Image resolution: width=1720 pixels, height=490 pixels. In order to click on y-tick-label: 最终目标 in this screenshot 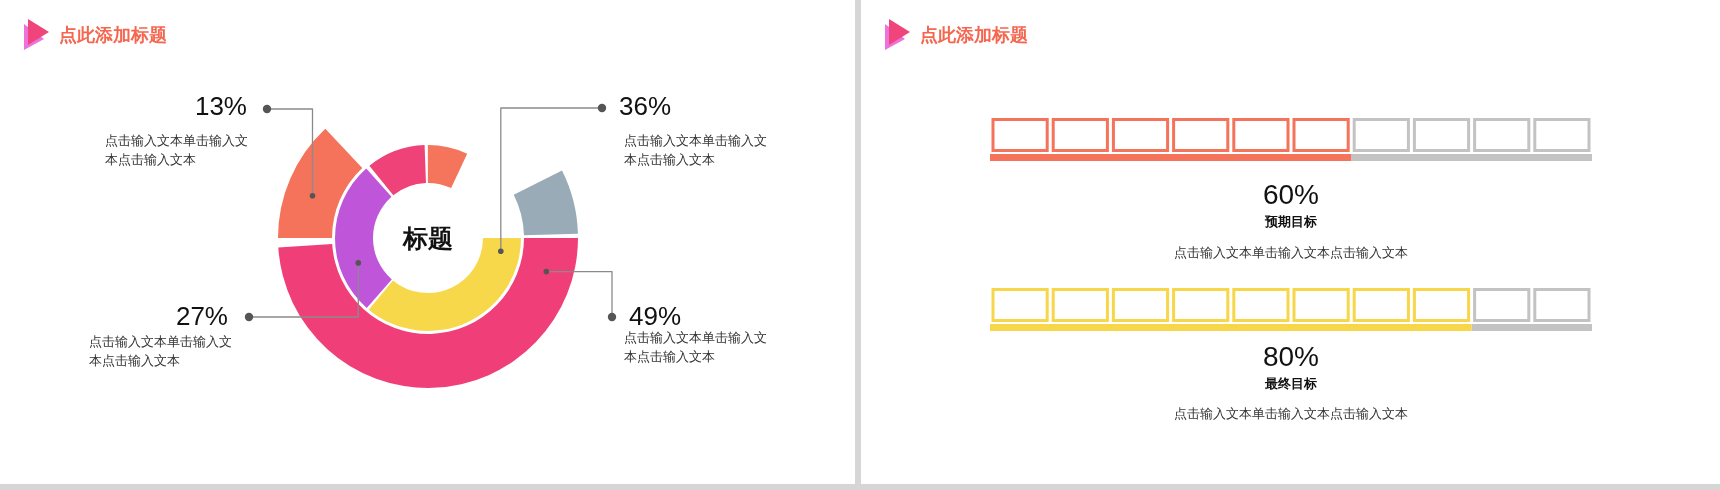, I will do `click(1291, 383)`.